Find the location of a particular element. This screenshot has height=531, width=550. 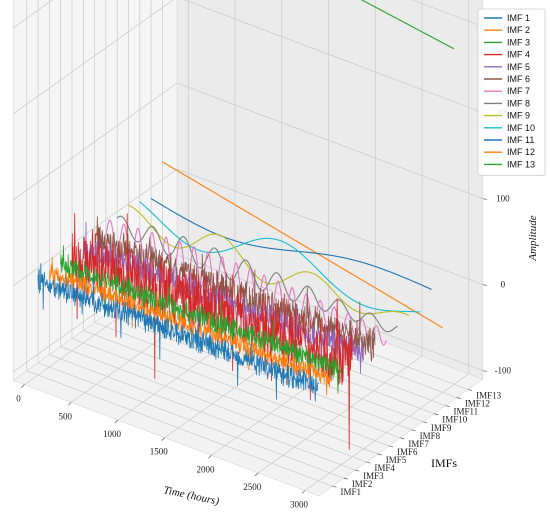

imf-tick-label: IMF4 is located at coordinates (384, 468).